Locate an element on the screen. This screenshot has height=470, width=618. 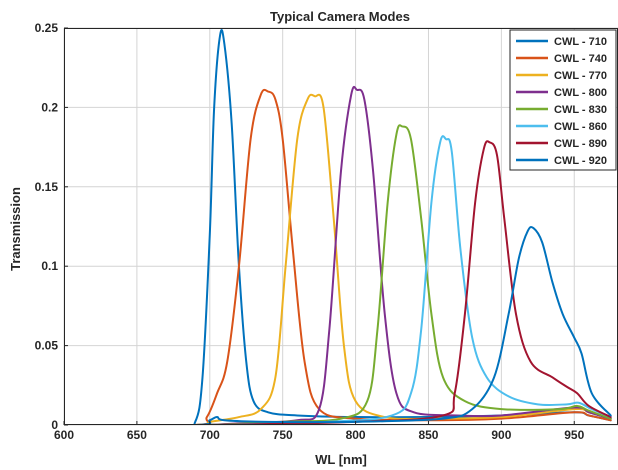
x-tick-label: 850 is located at coordinates (428, 435).